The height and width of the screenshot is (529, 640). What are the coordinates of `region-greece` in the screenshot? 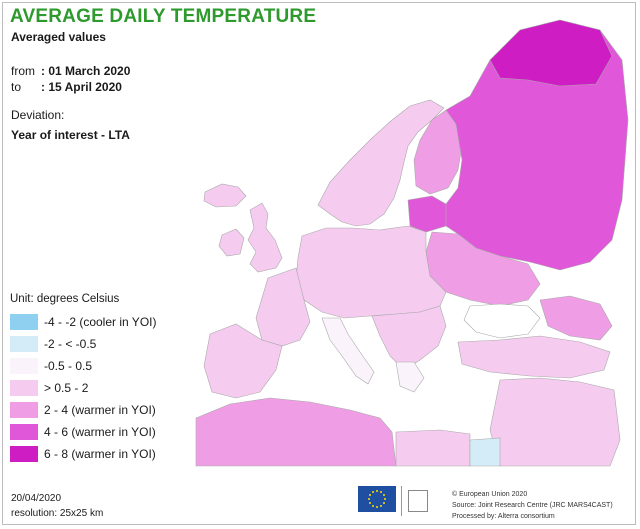 It's located at (410, 377).